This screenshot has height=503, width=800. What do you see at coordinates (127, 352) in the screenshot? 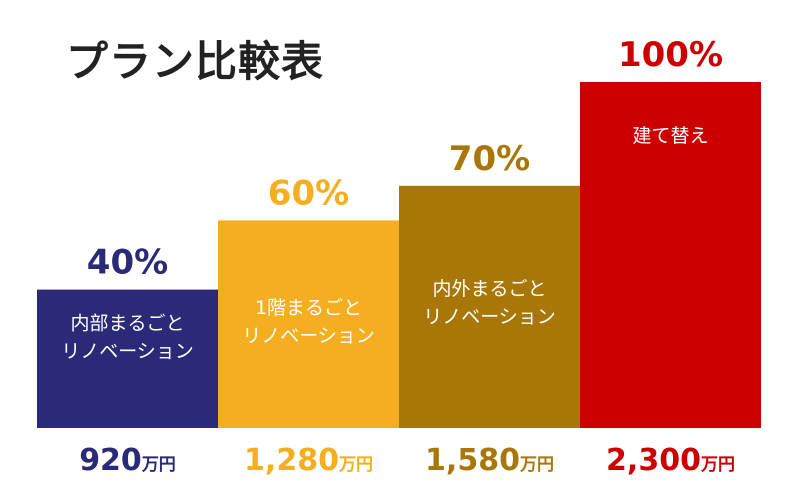
I see `bar-label-1-line-2: リノベーション` at bounding box center [127, 352].